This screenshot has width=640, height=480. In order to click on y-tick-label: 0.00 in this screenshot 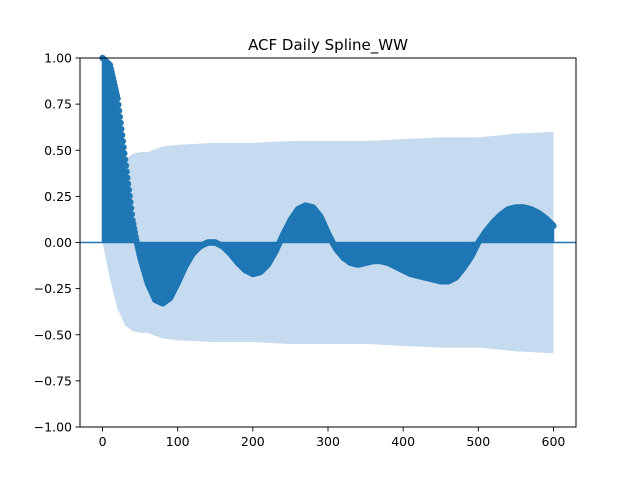, I will do `click(58, 242)`.